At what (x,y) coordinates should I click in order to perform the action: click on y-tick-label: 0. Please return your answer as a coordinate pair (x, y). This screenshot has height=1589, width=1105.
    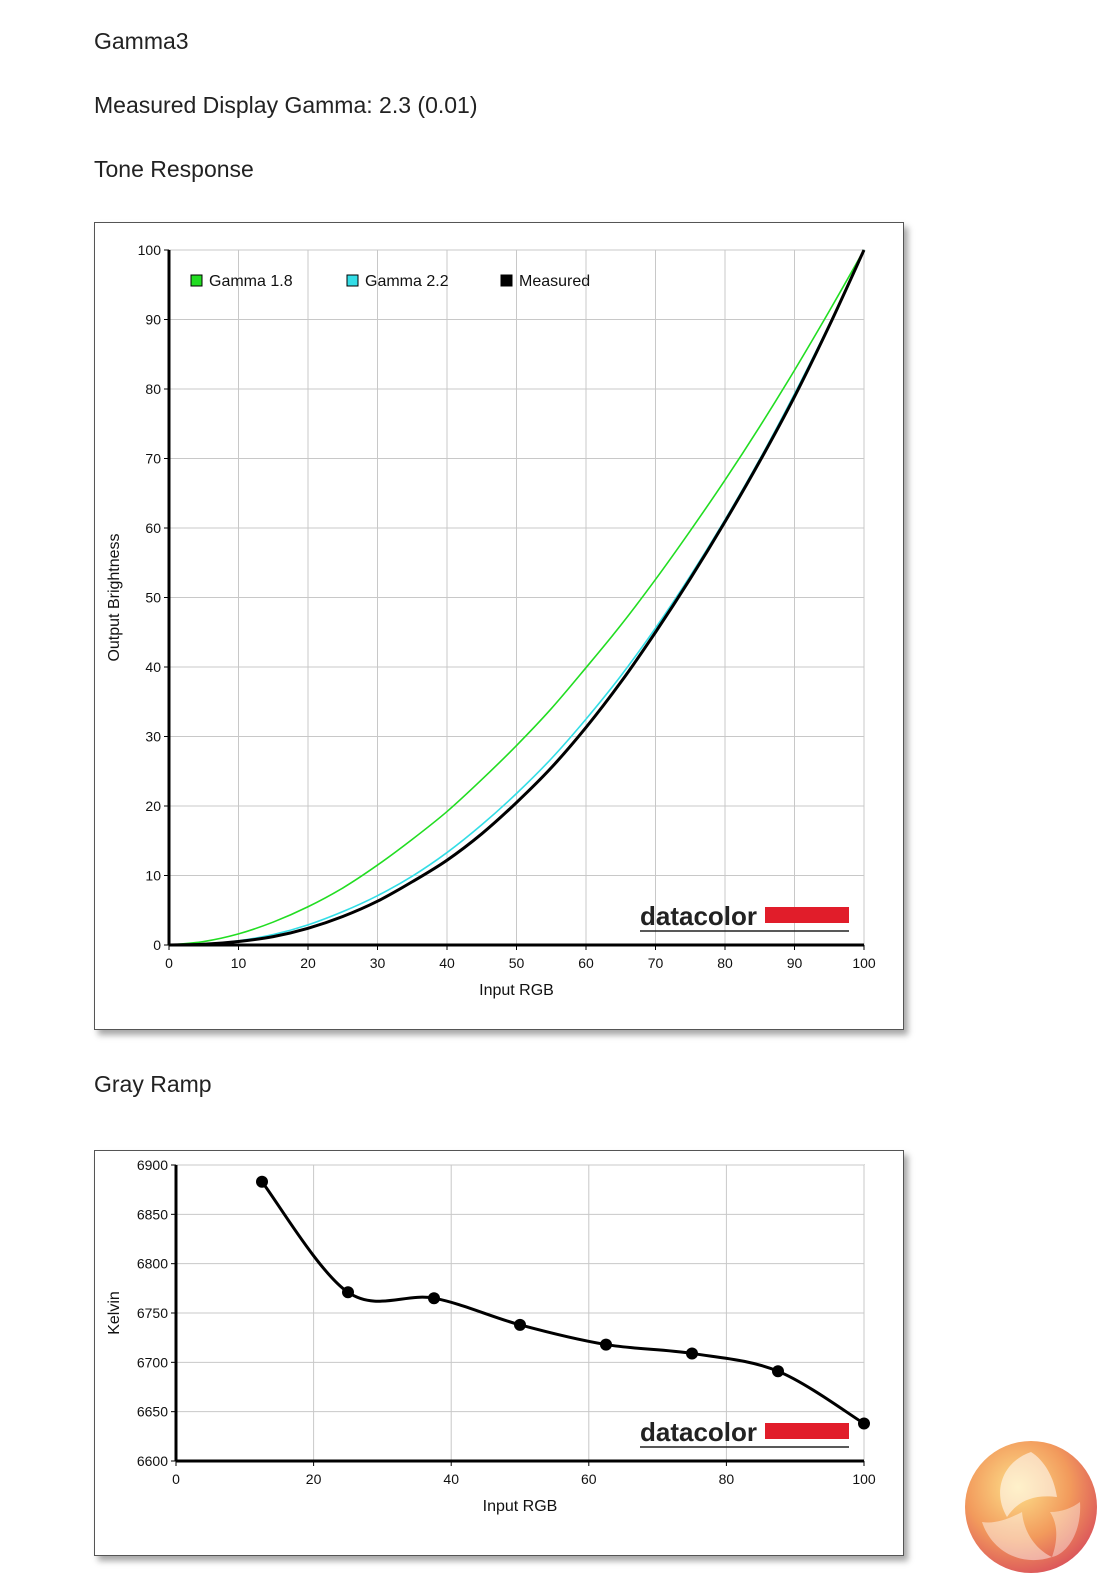
    Looking at the image, I should click on (157, 945).